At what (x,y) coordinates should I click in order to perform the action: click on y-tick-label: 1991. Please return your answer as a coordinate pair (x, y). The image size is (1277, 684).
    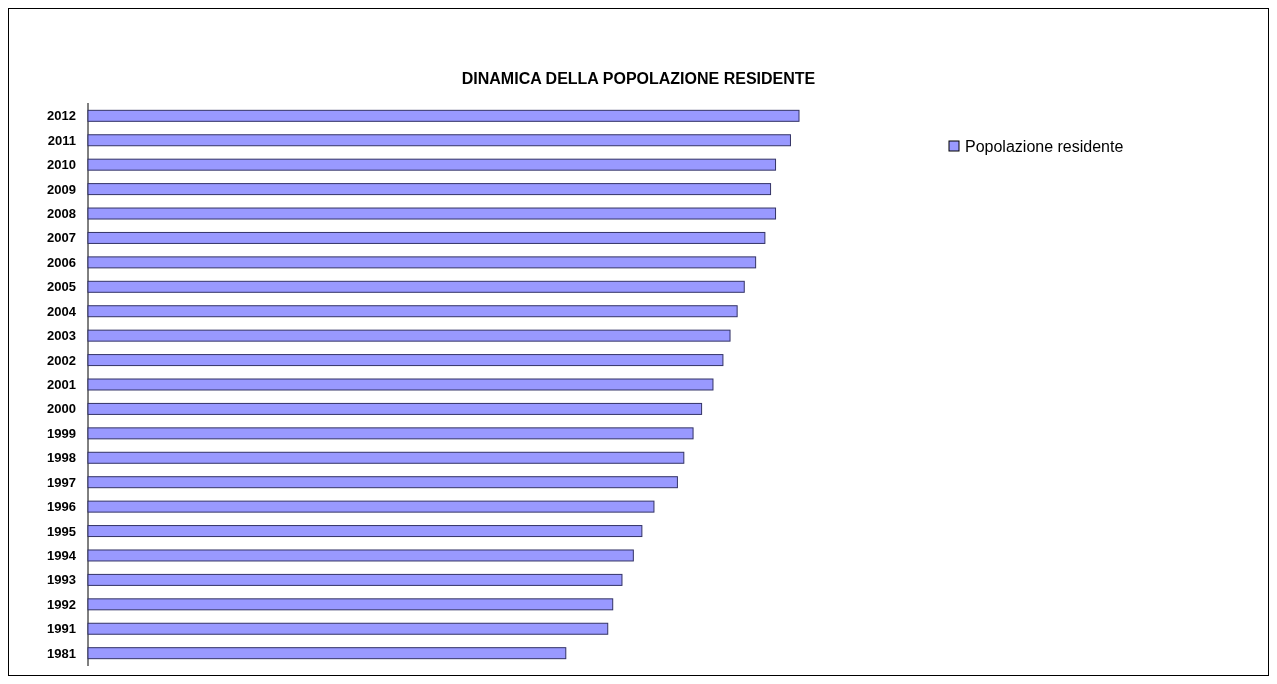
    Looking at the image, I should click on (61, 629).